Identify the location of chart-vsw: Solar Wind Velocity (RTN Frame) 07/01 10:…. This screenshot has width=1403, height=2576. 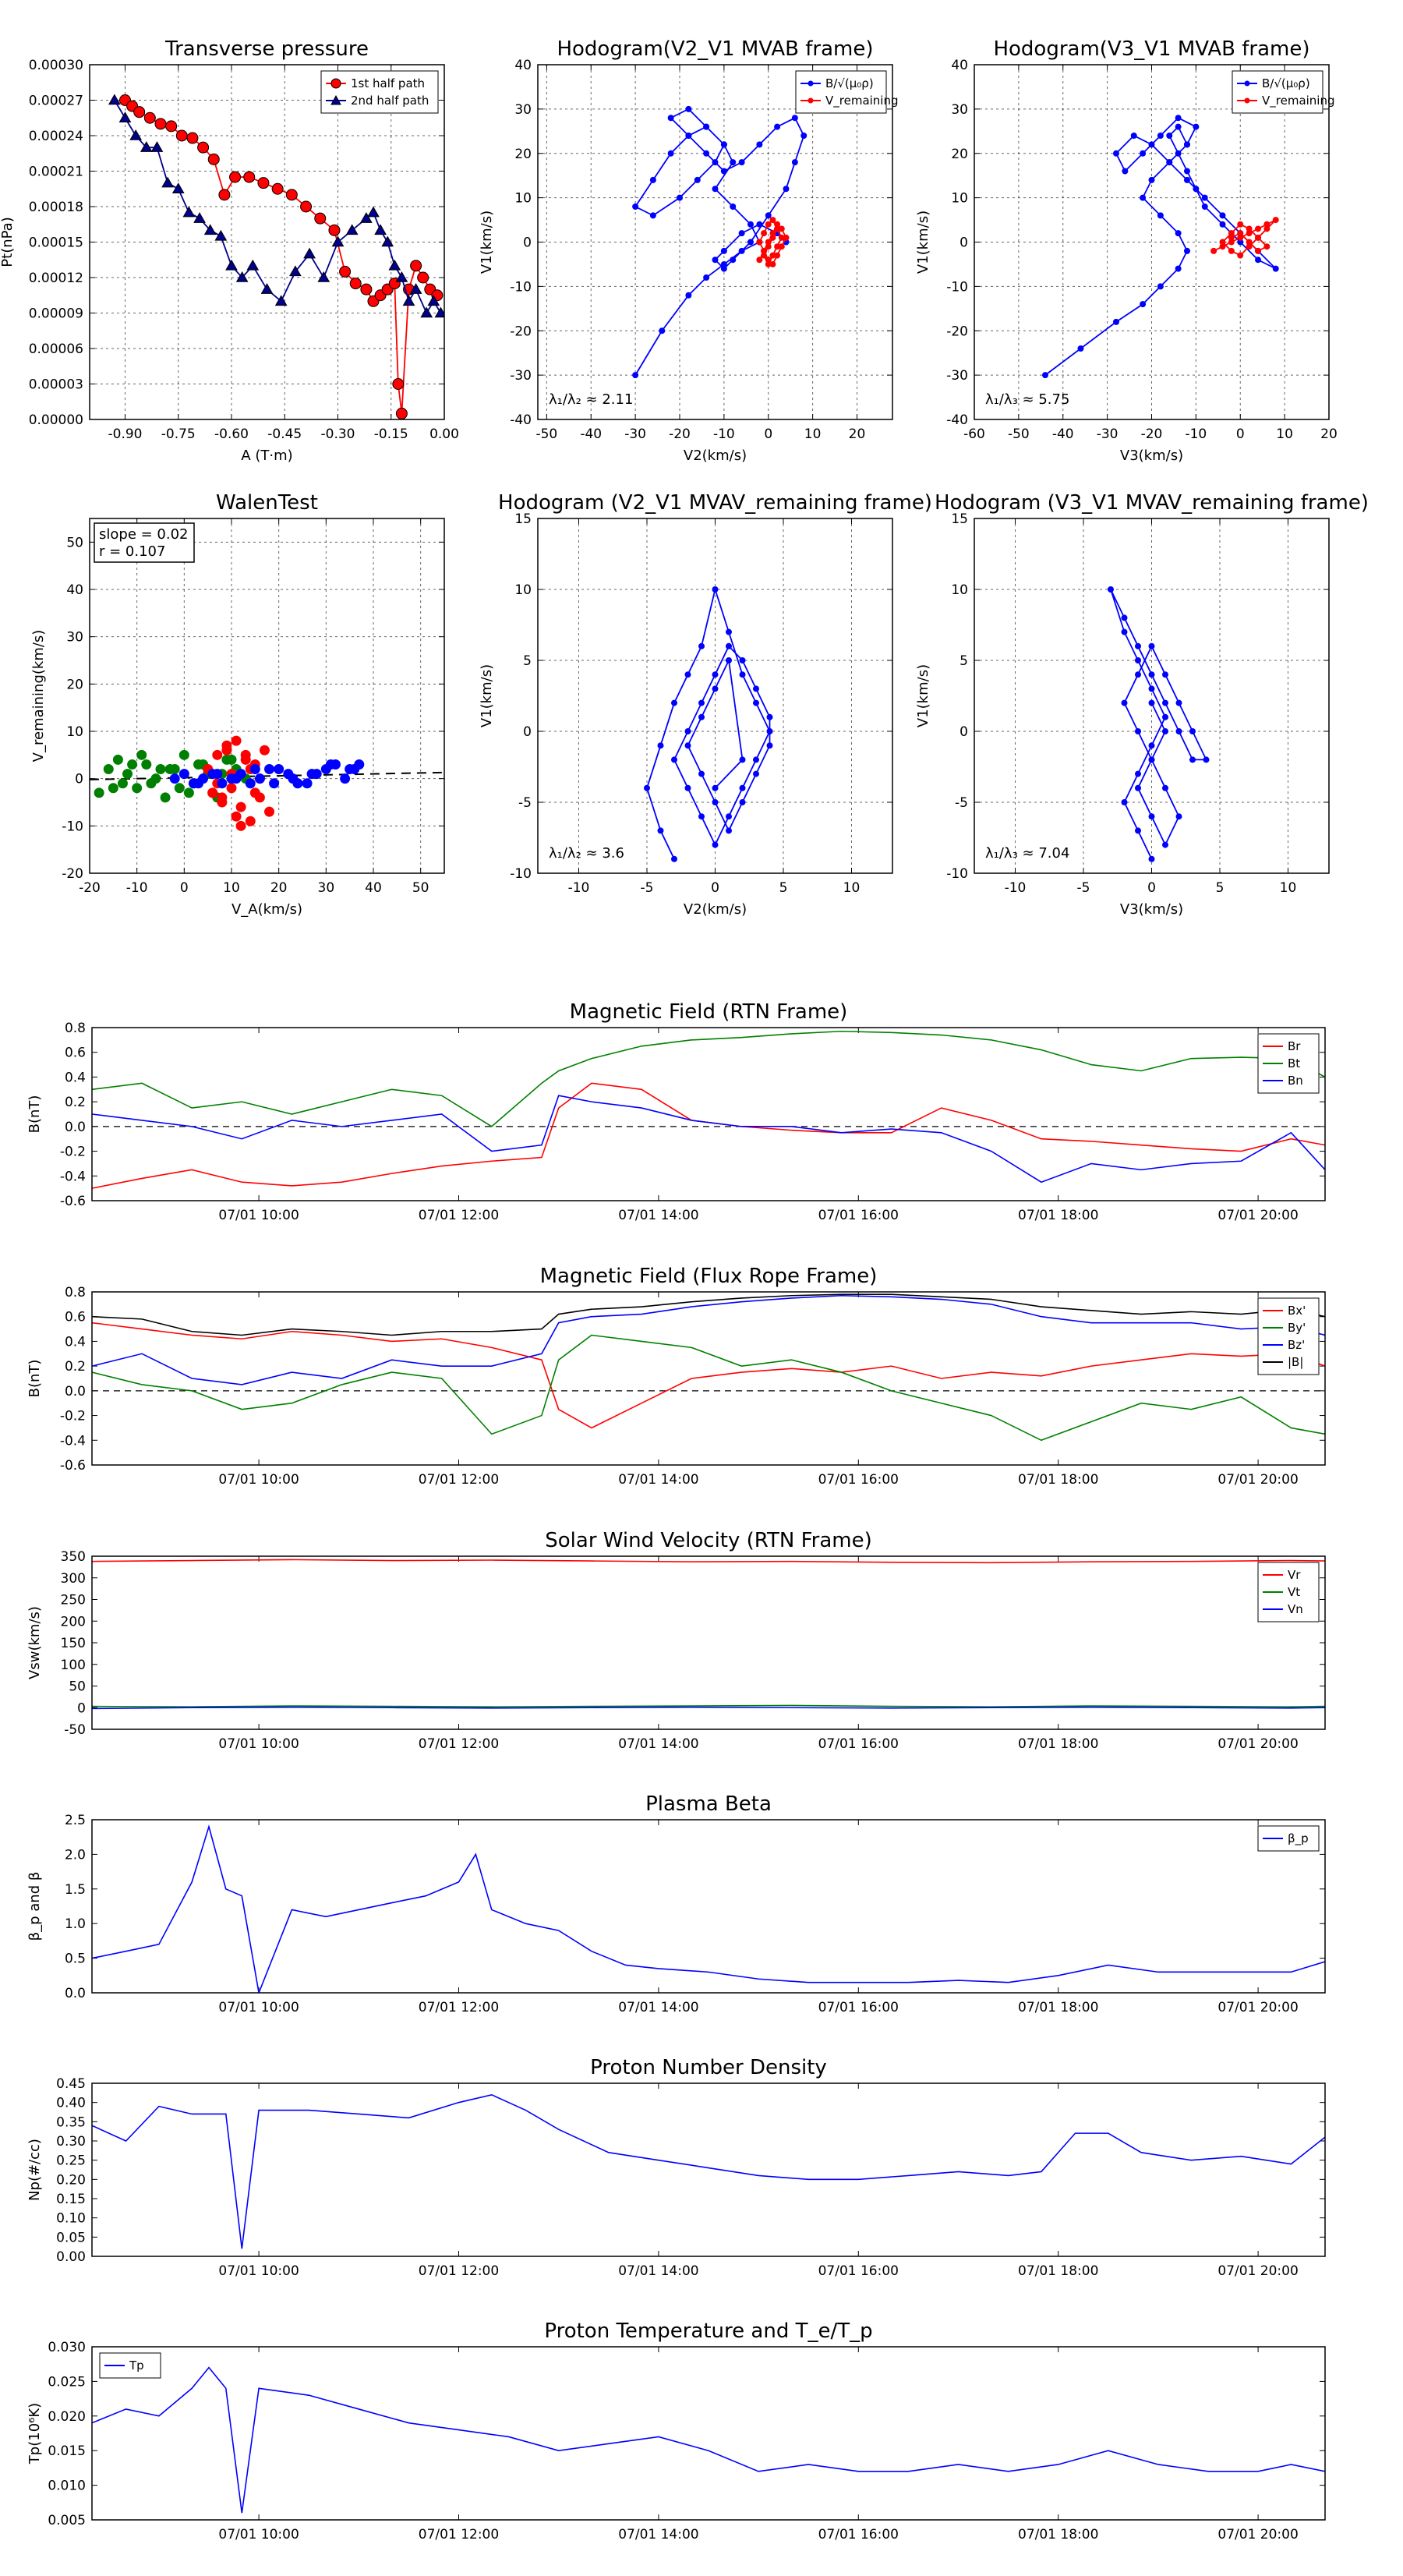
(676, 1640).